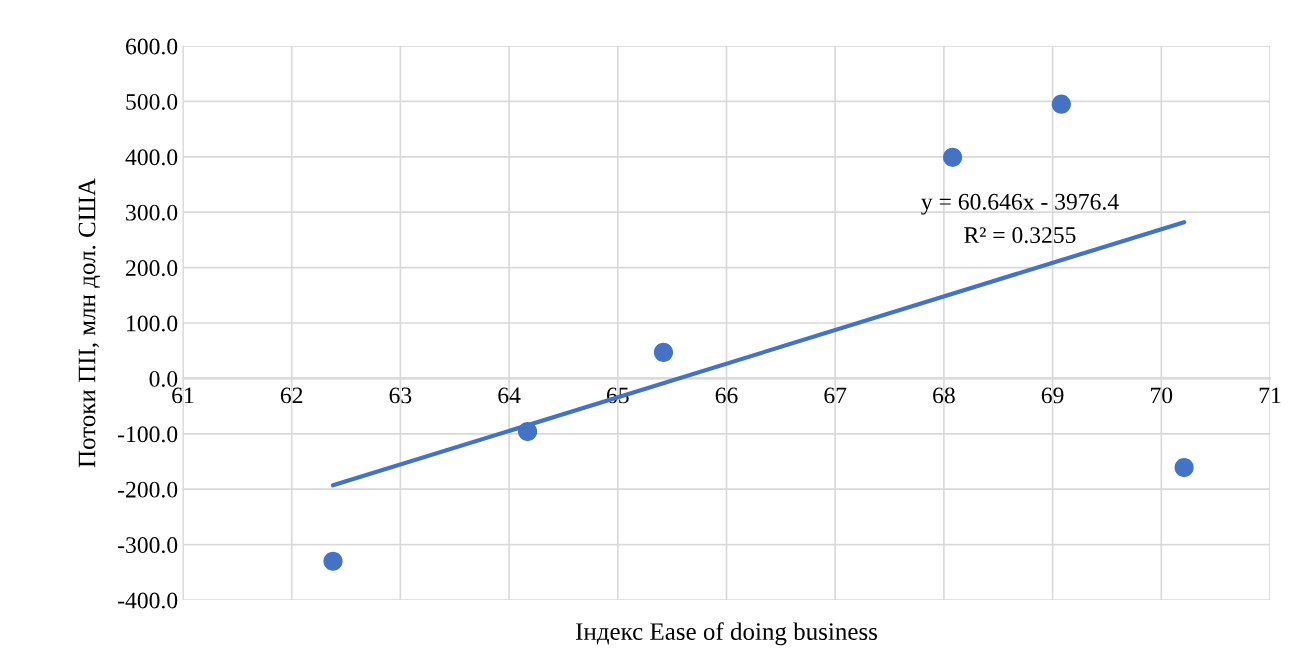  I want to click on x-tick-label: 68, so click(944, 395).